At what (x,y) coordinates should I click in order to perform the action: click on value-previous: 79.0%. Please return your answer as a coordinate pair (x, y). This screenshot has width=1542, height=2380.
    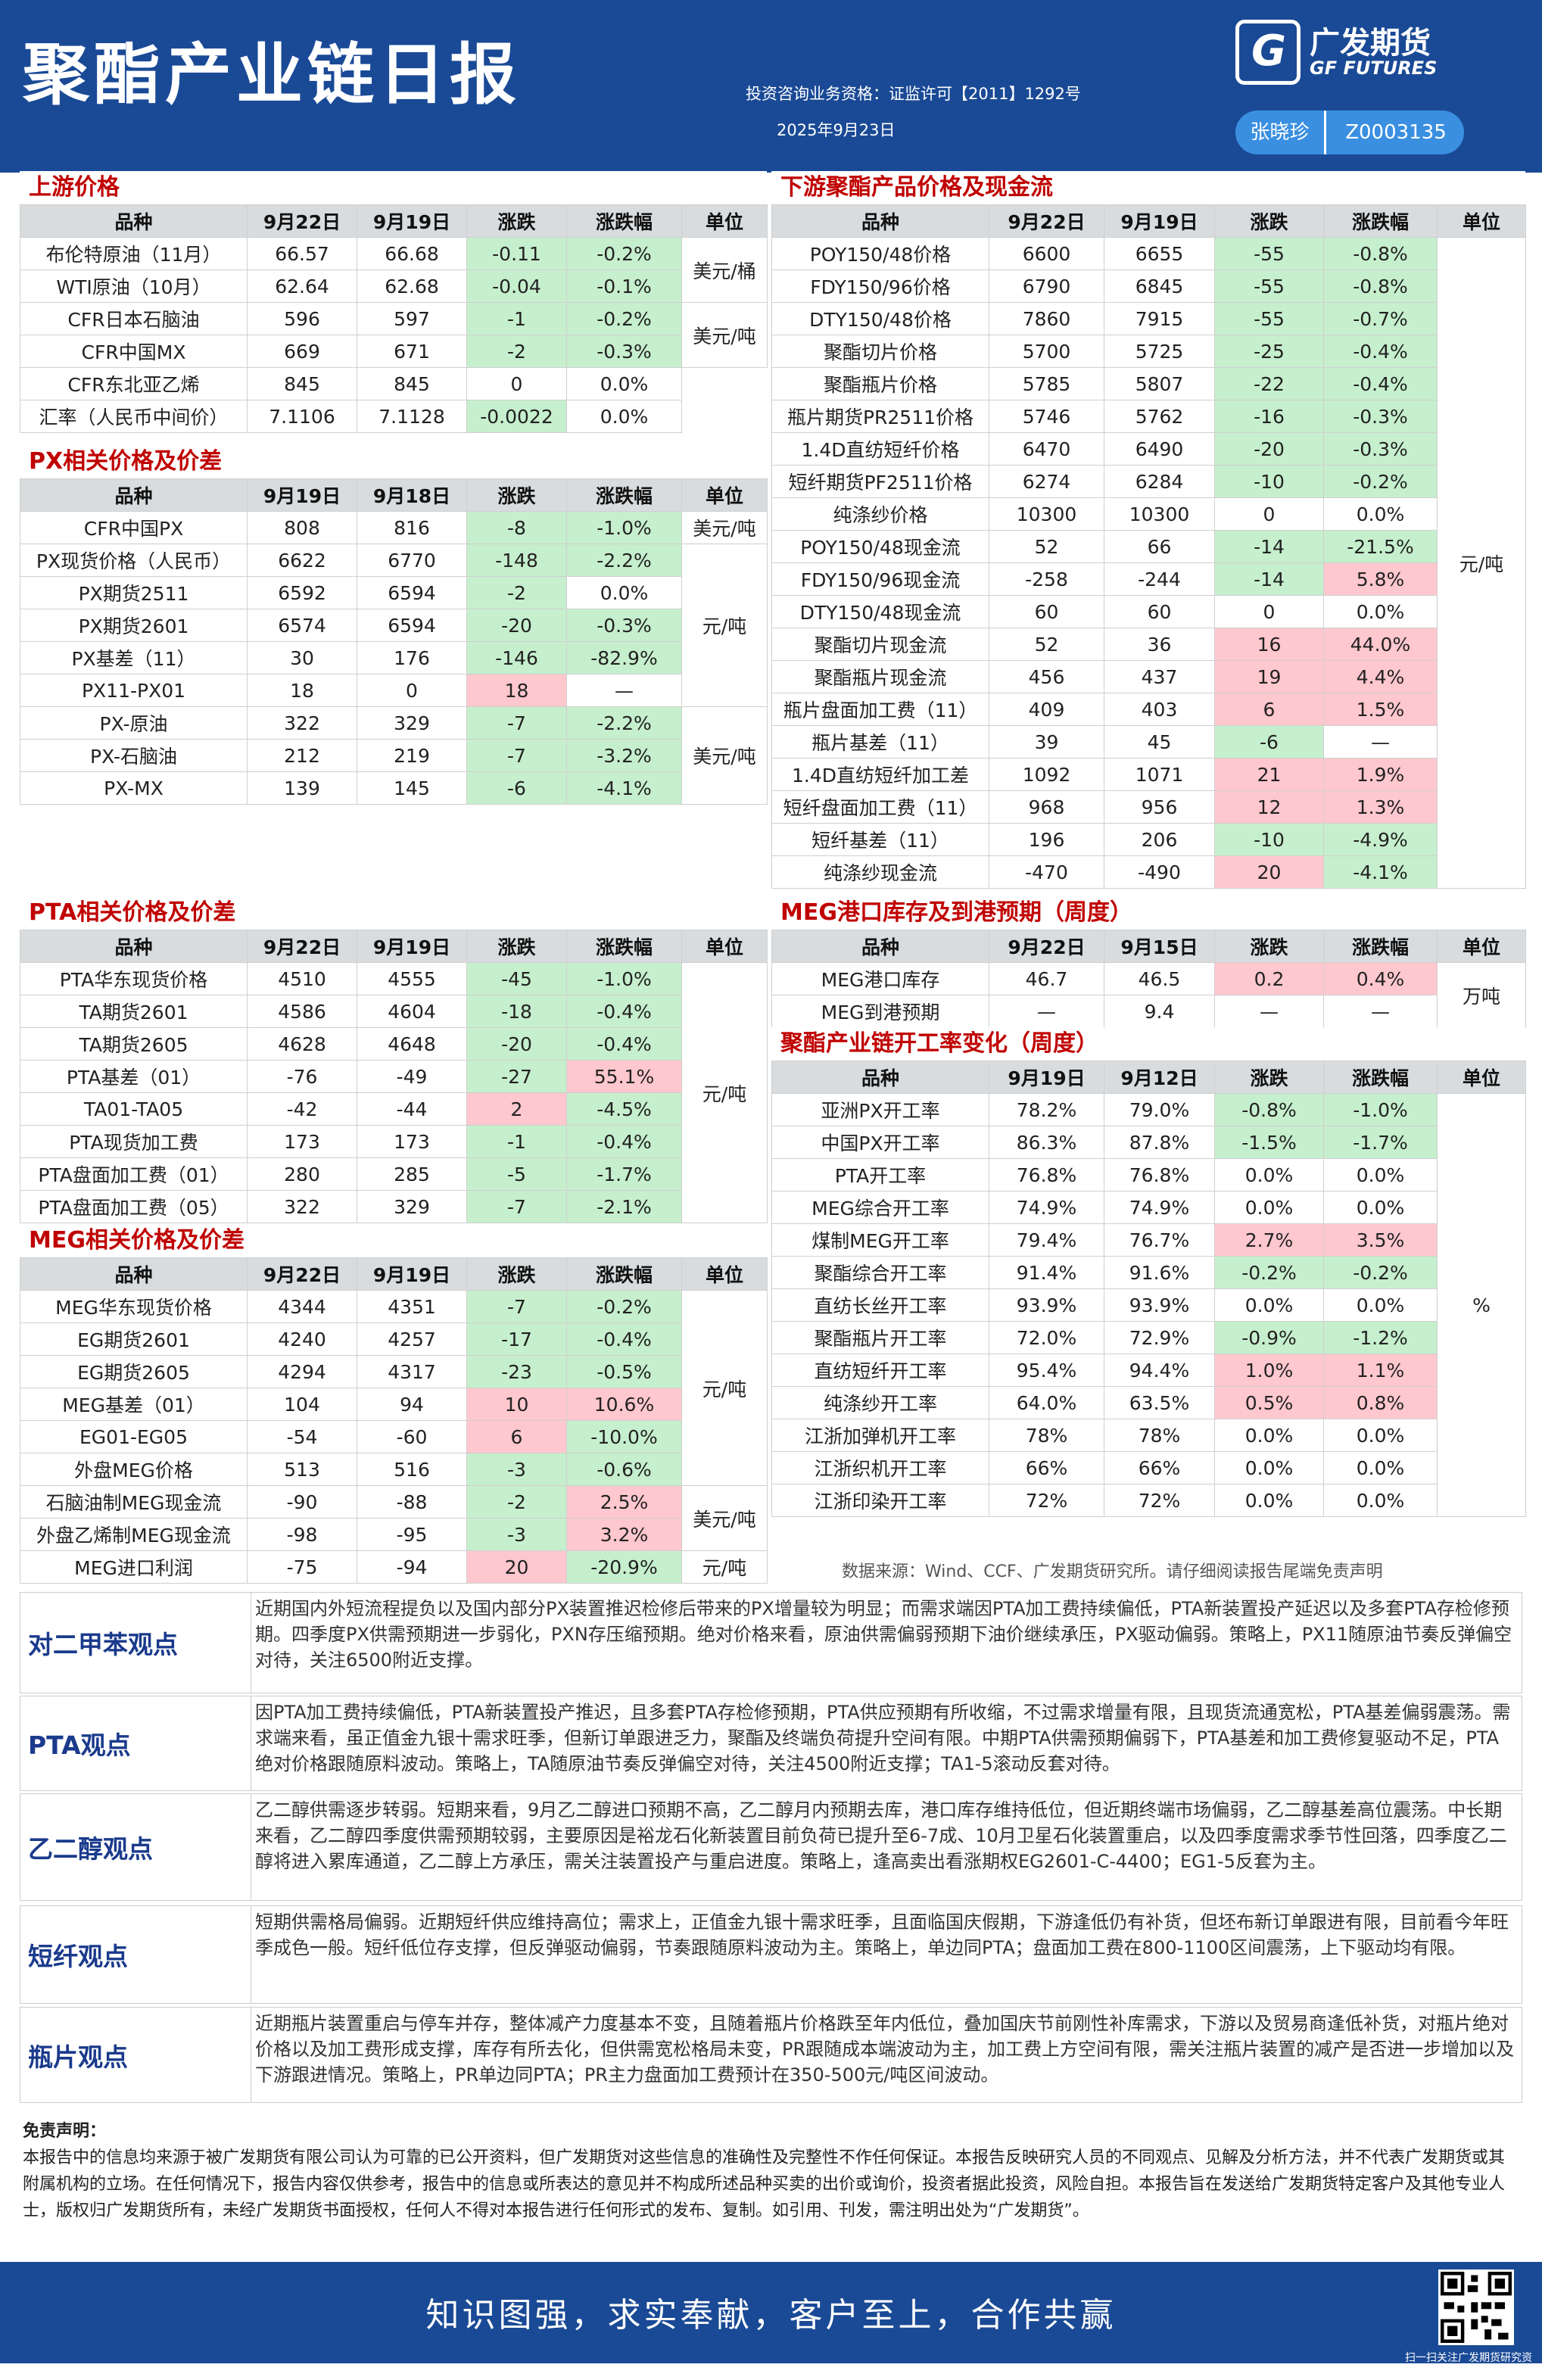
    Looking at the image, I should click on (1159, 1109).